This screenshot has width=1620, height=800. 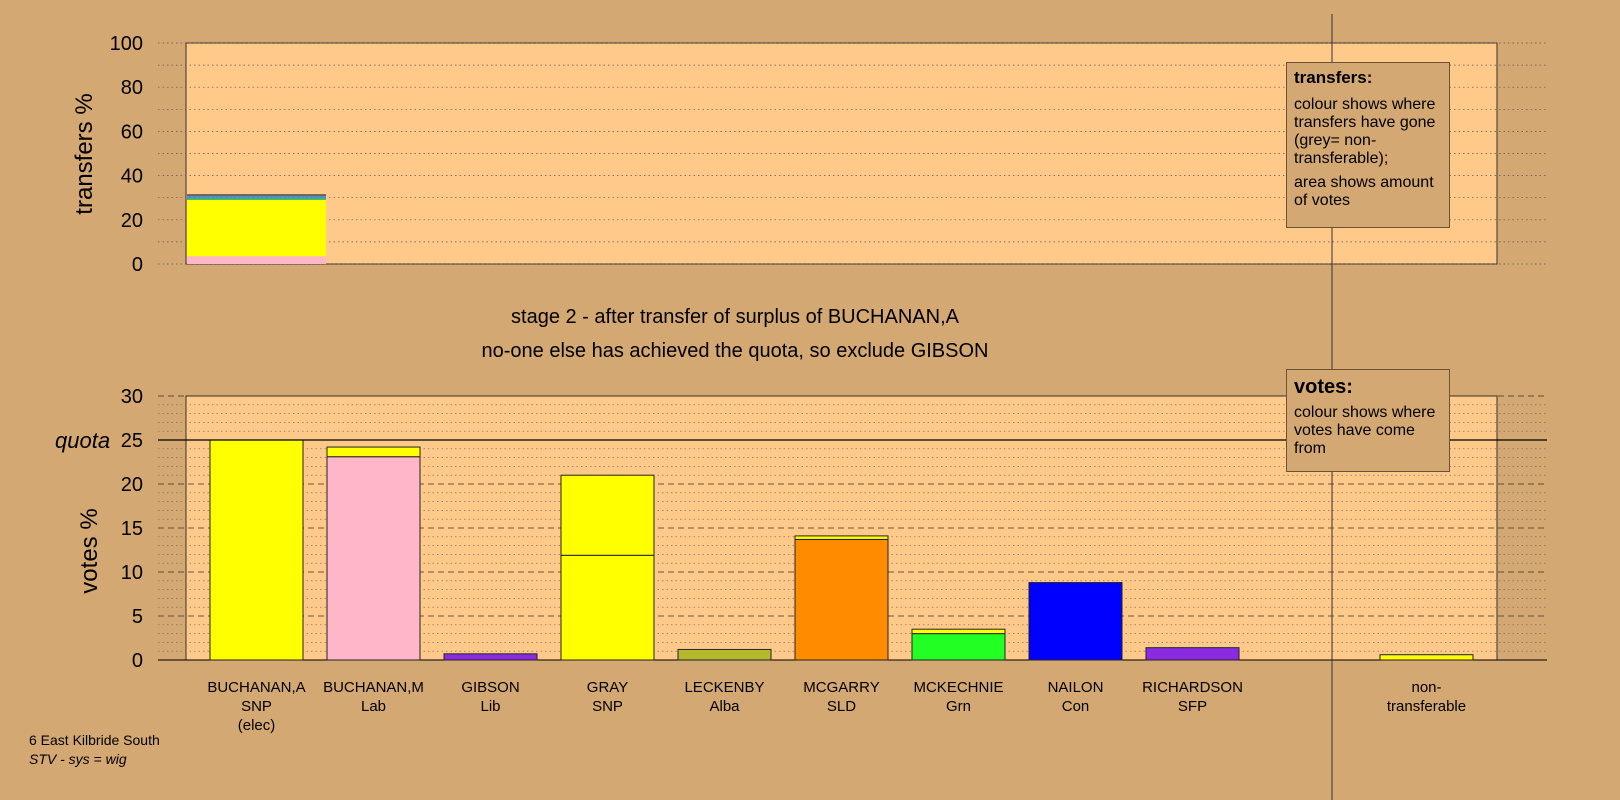 I want to click on y-tick-label: 5, so click(x=137, y=617).